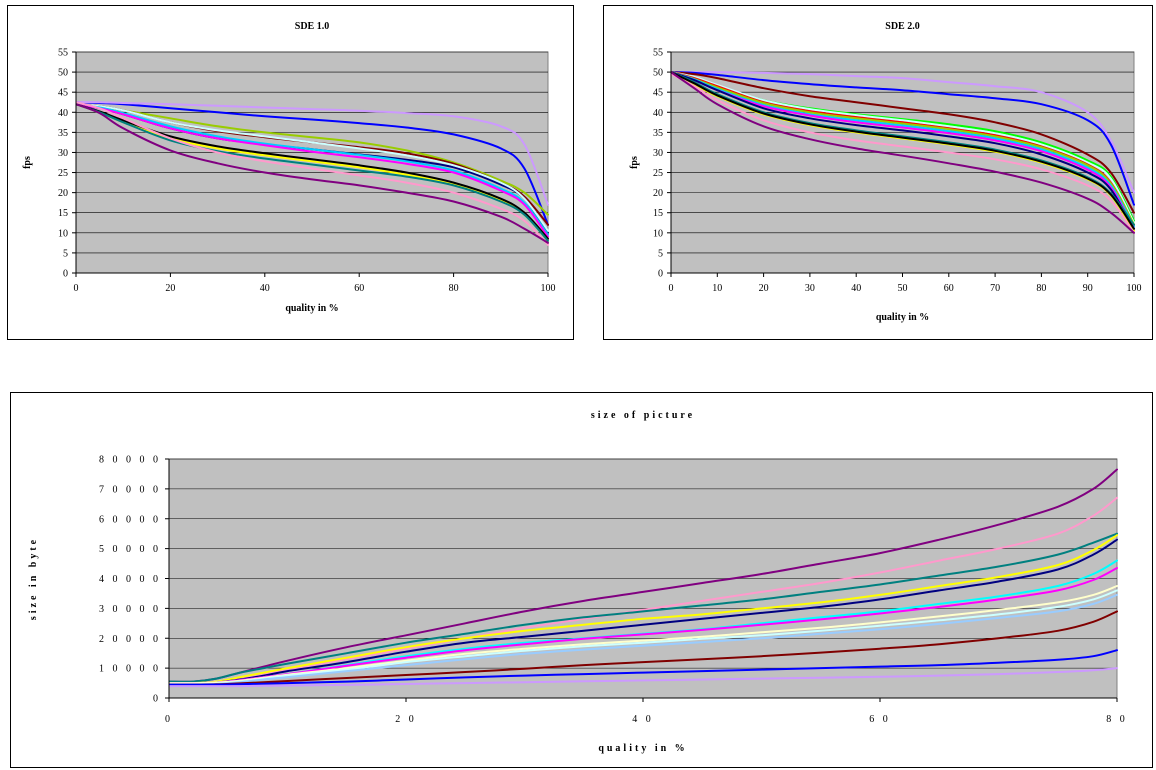 This screenshot has width=1156, height=770. I want to click on size-x-axis-title: quality in %, so click(642, 748).